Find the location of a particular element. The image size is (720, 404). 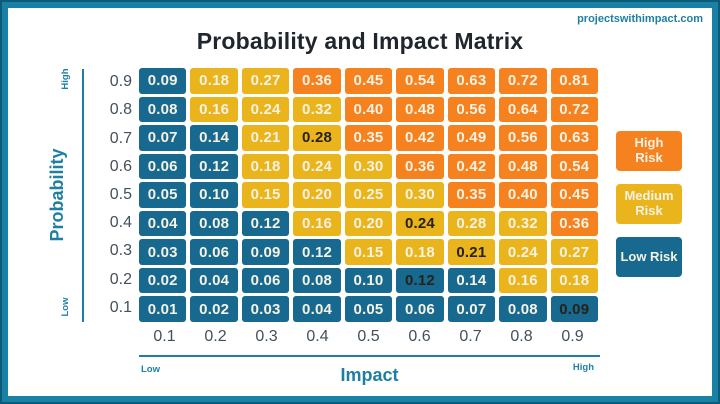

x-tick-label: 0.5 is located at coordinates (368, 336).